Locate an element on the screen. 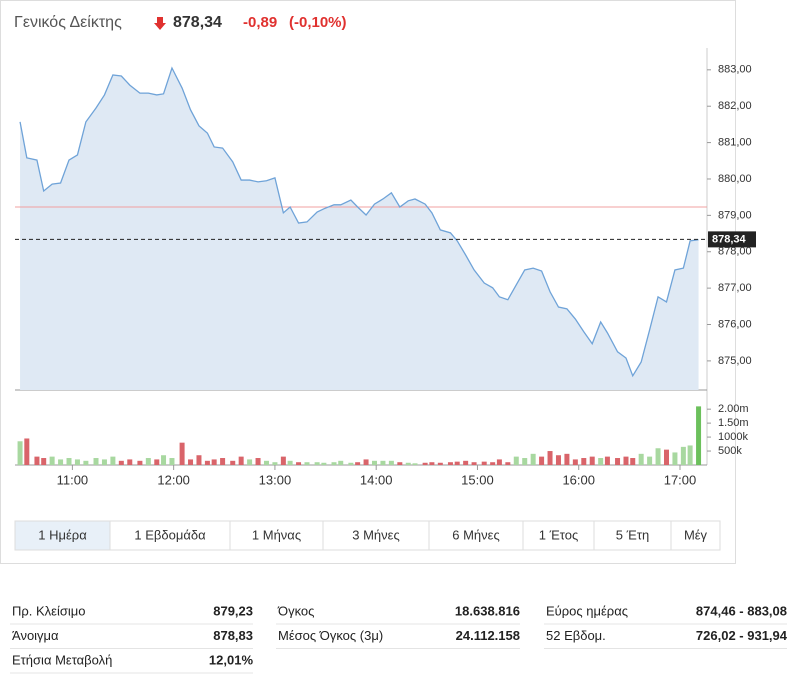 This screenshot has height=698, width=800. change-percent: (-0,10%) is located at coordinates (318, 22).